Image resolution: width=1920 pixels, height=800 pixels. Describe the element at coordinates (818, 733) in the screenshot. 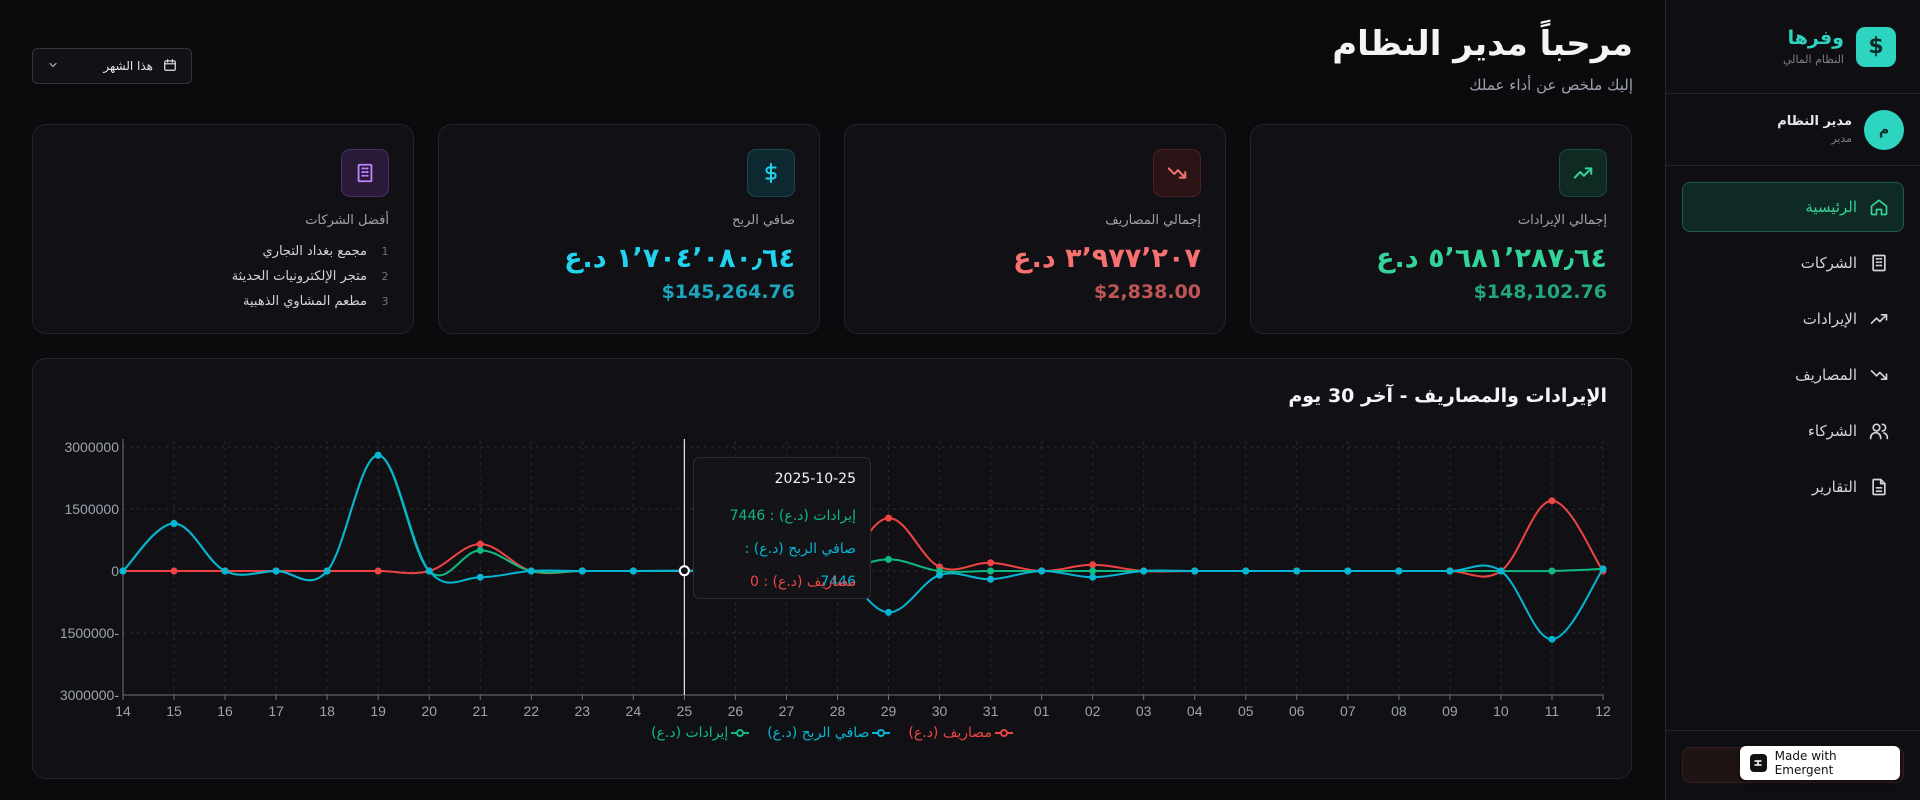

I see `legend-label: صافي الربح (د.ع)` at that location.